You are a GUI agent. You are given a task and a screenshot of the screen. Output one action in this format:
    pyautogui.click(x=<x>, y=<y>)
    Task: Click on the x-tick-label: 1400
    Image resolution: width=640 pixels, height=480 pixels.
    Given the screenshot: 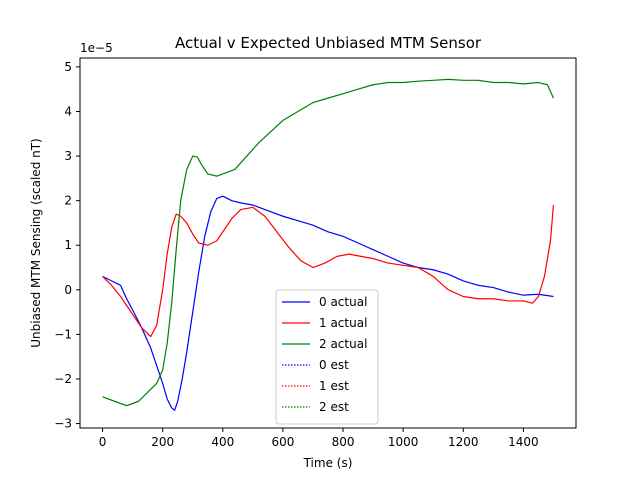 What is the action you would take?
    pyautogui.click(x=523, y=442)
    